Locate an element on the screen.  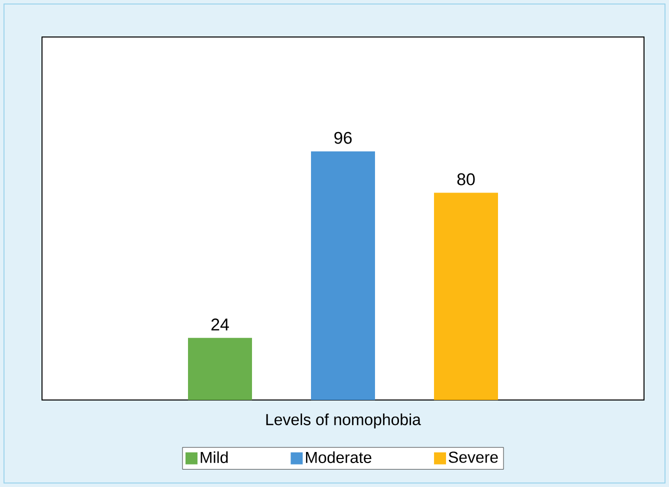
x-tick-label: Mild is located at coordinates (214, 457).